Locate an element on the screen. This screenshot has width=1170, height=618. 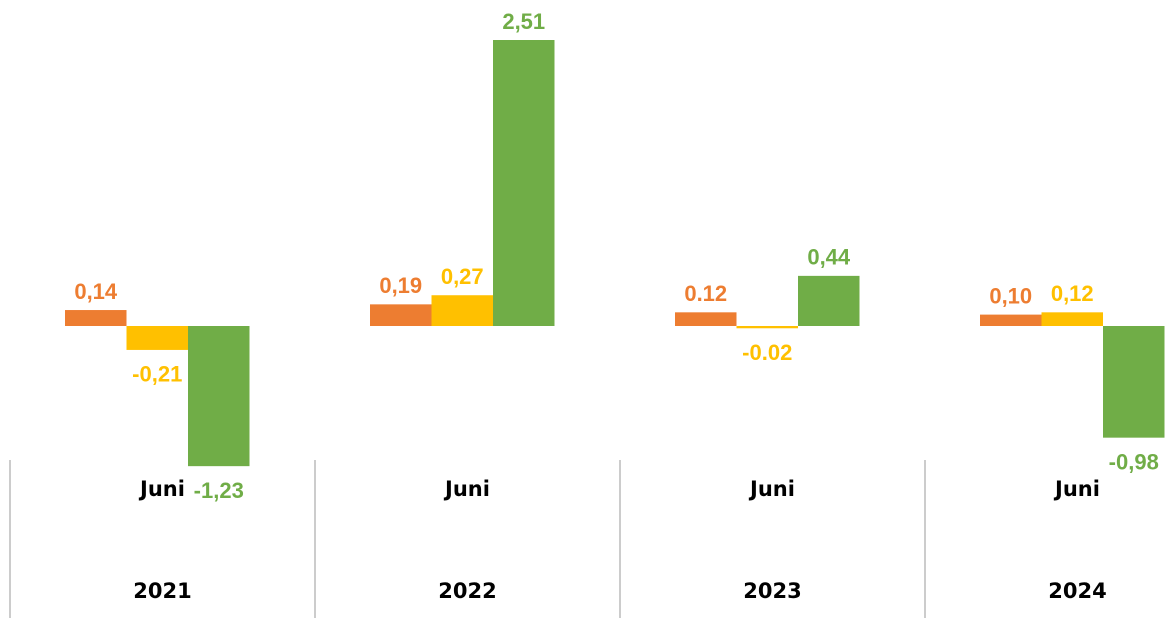
data-label: -0,98 is located at coordinates (1134, 461).